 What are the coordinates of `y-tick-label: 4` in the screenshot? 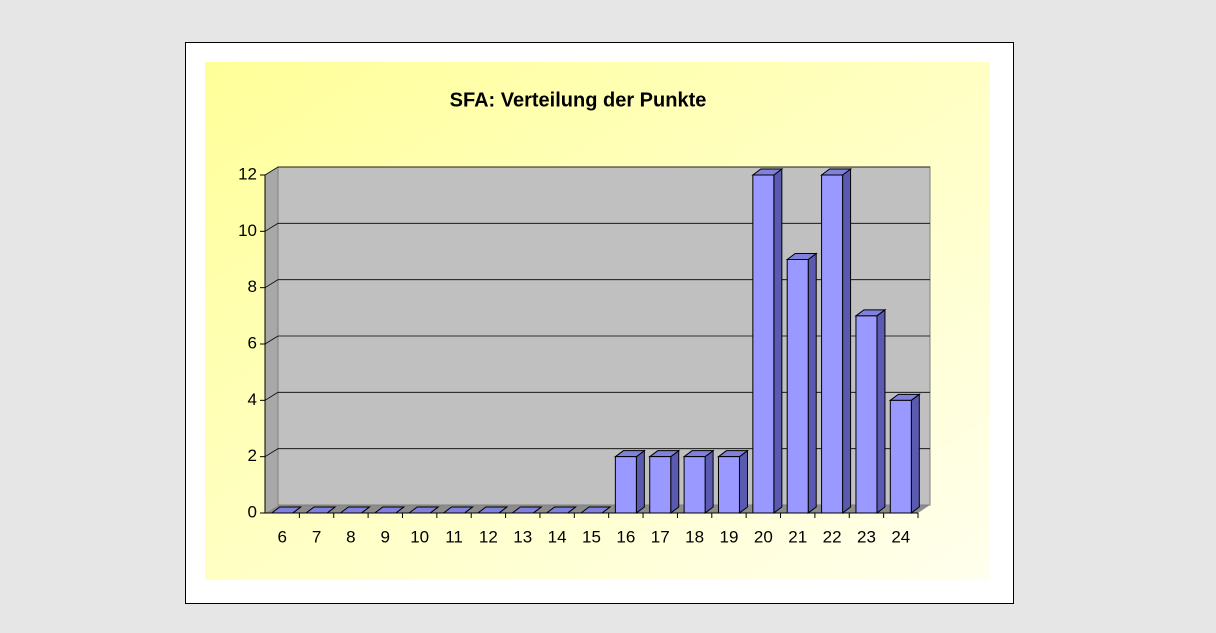 It's located at (252, 399).